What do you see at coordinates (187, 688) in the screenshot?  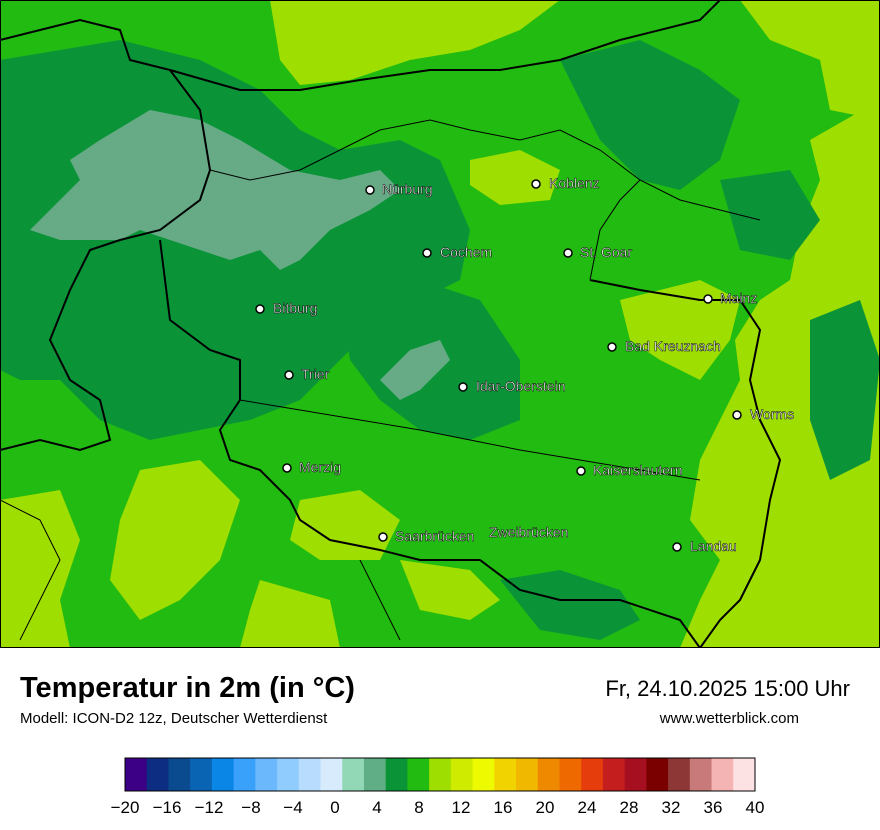 I see `map-title: Temperatur in 2m (in °C)` at bounding box center [187, 688].